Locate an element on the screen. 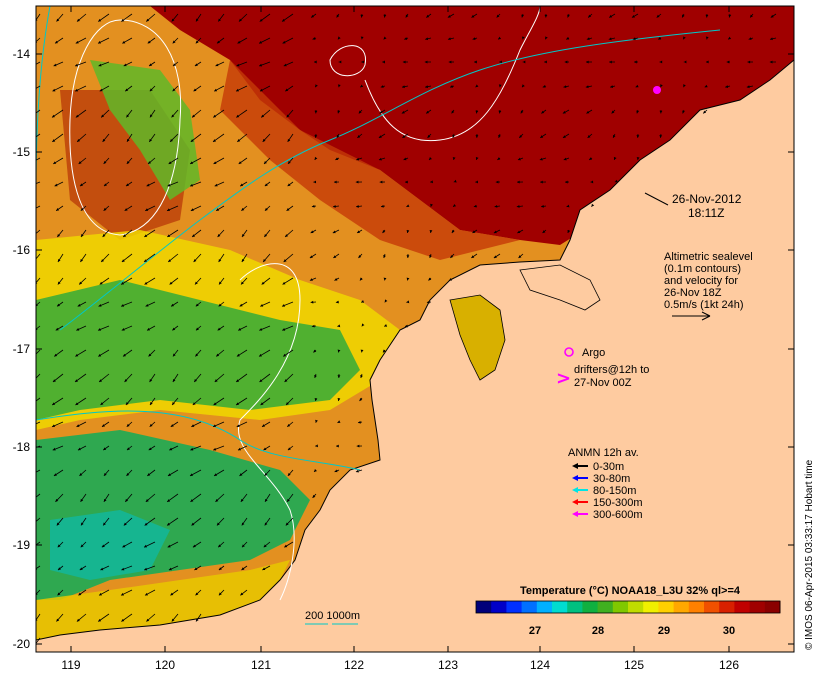 The image size is (820, 680). colorbar-title: Temperature (°C) NOAA18_L3U 32% ql>=4 is located at coordinates (630, 591).